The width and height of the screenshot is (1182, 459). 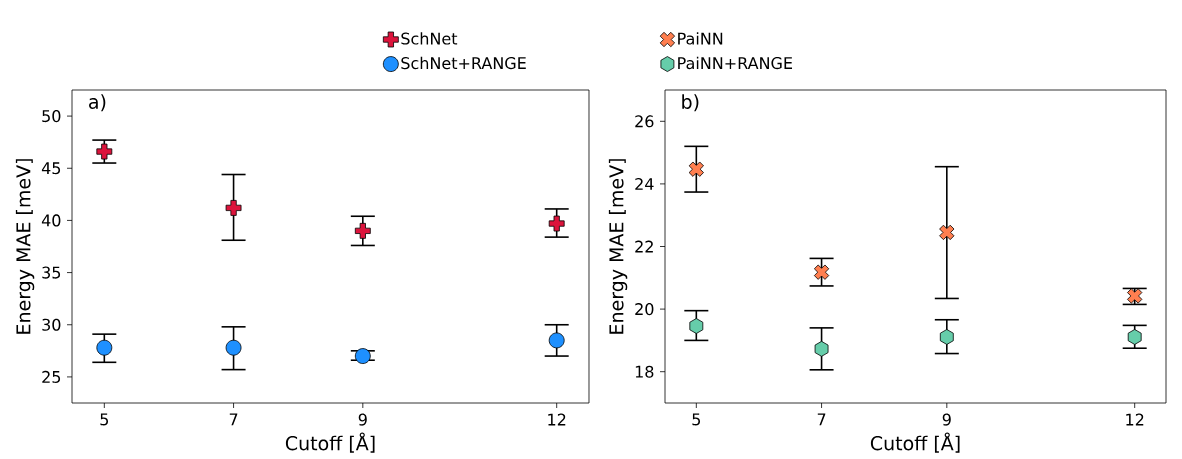 I want to click on y-tick-label: 18, so click(x=644, y=371).